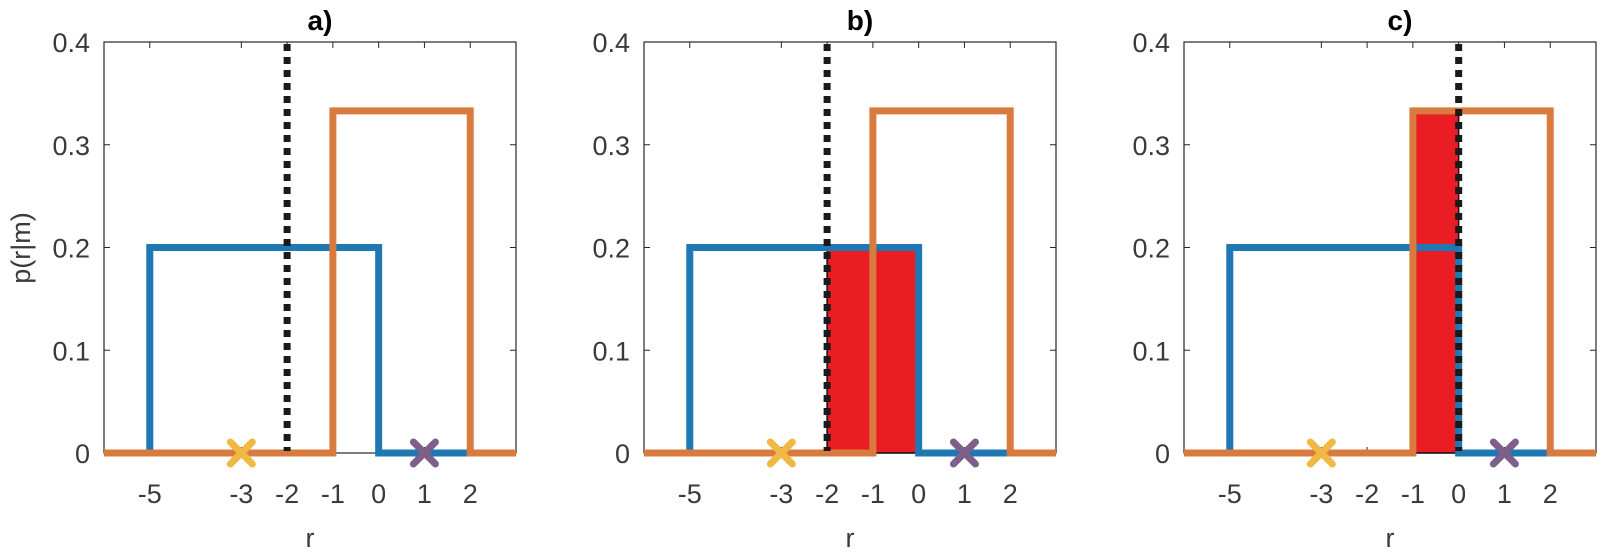 The width and height of the screenshot is (1600, 552). What do you see at coordinates (1400, 20) in the screenshot?
I see `panel-title: c)` at bounding box center [1400, 20].